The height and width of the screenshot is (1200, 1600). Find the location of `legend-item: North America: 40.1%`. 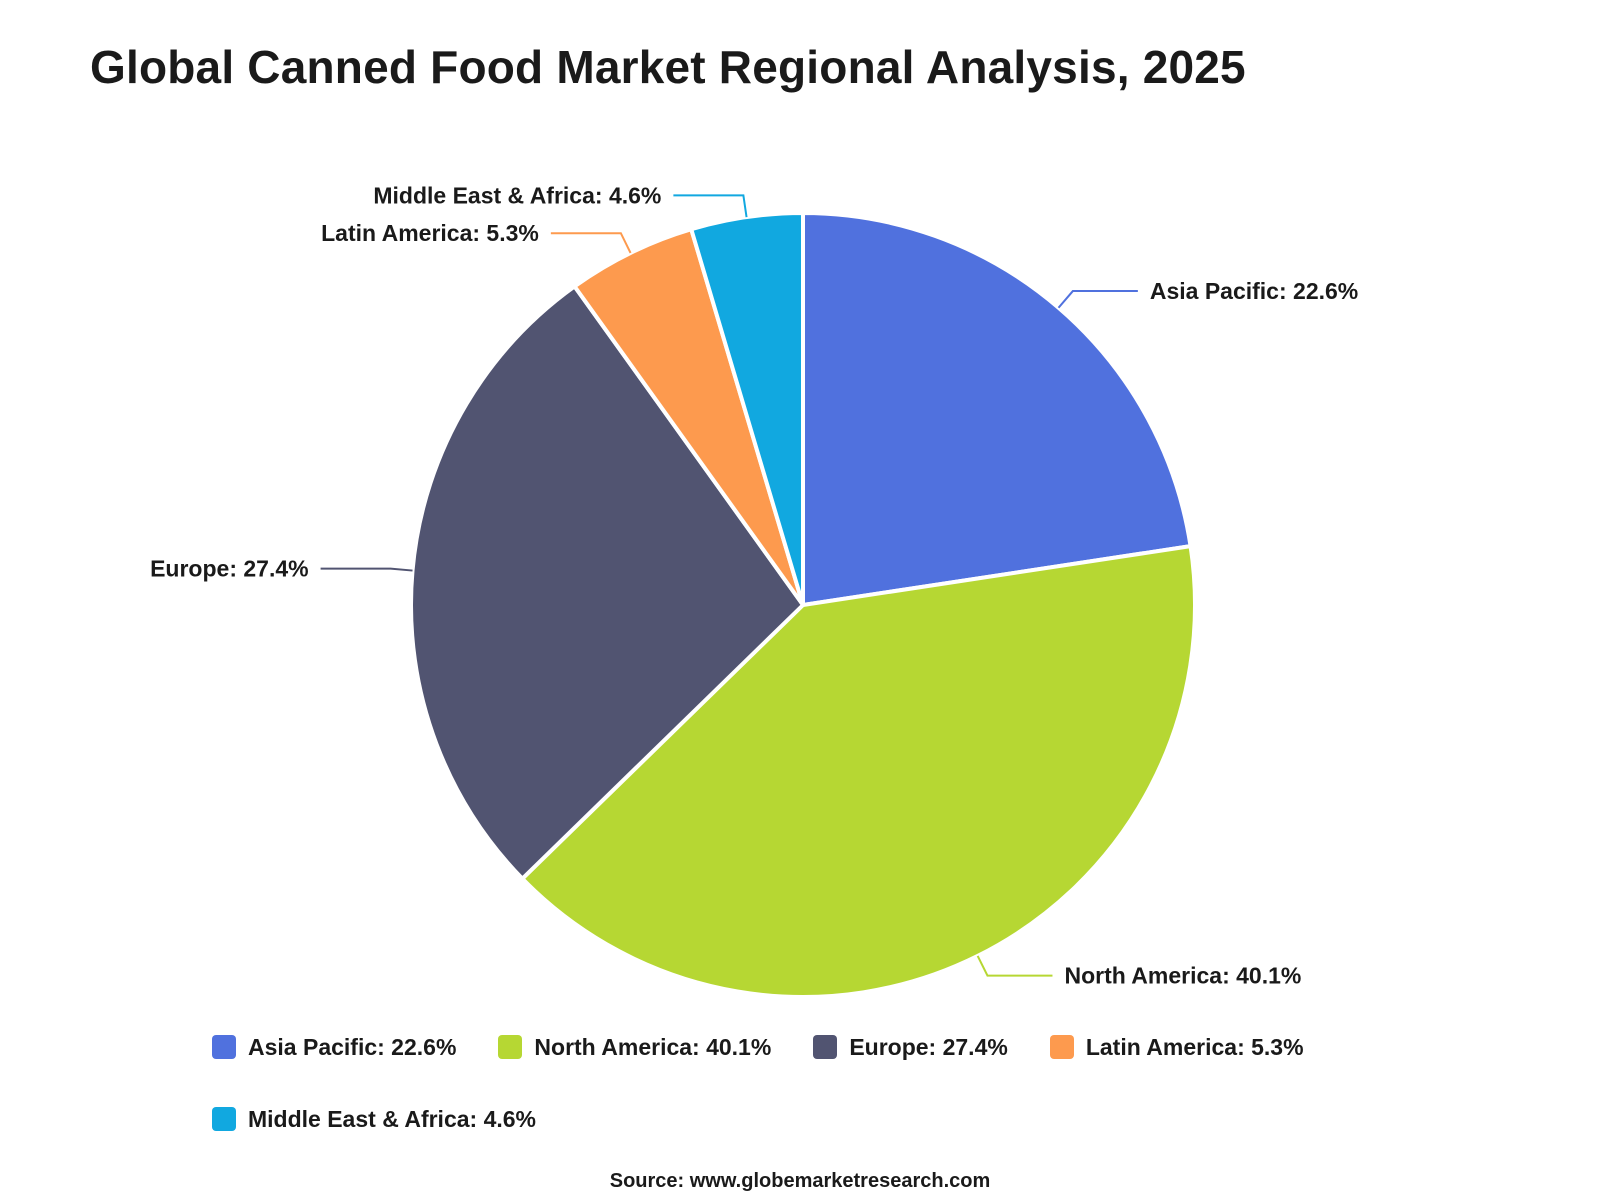

legend-item: North America: 40.1% is located at coordinates (634, 1047).